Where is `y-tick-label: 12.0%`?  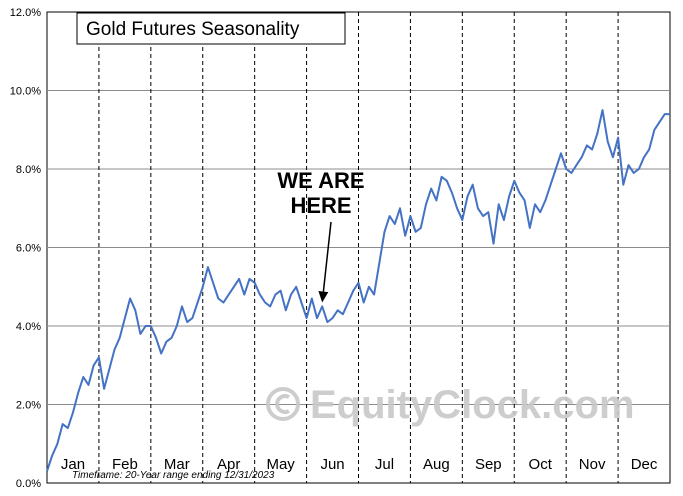
y-tick-label: 12.0% is located at coordinates (25, 13).